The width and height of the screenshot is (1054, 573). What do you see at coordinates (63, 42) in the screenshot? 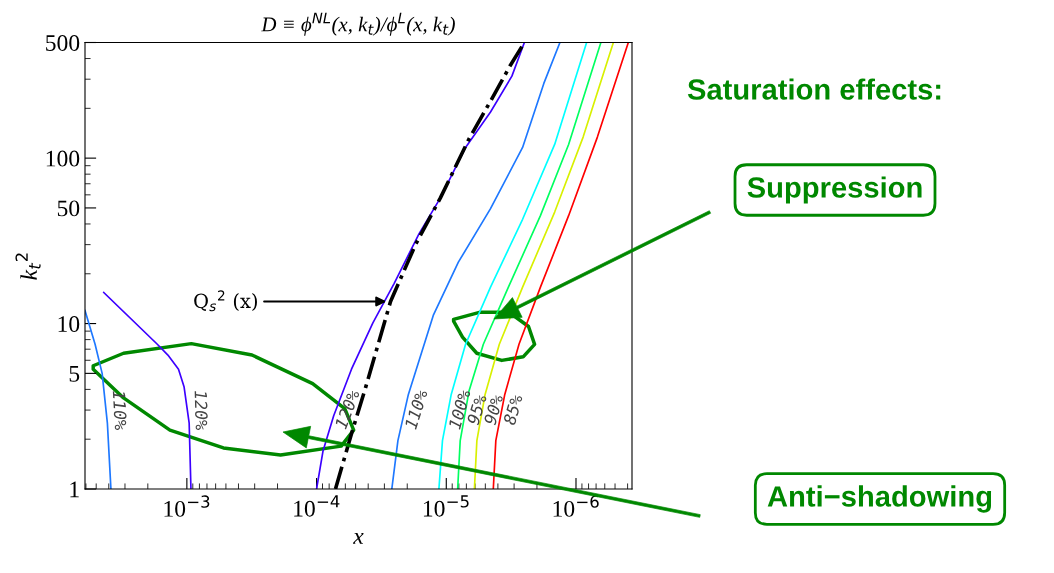
I see `y-tick-label: 500` at bounding box center [63, 42].